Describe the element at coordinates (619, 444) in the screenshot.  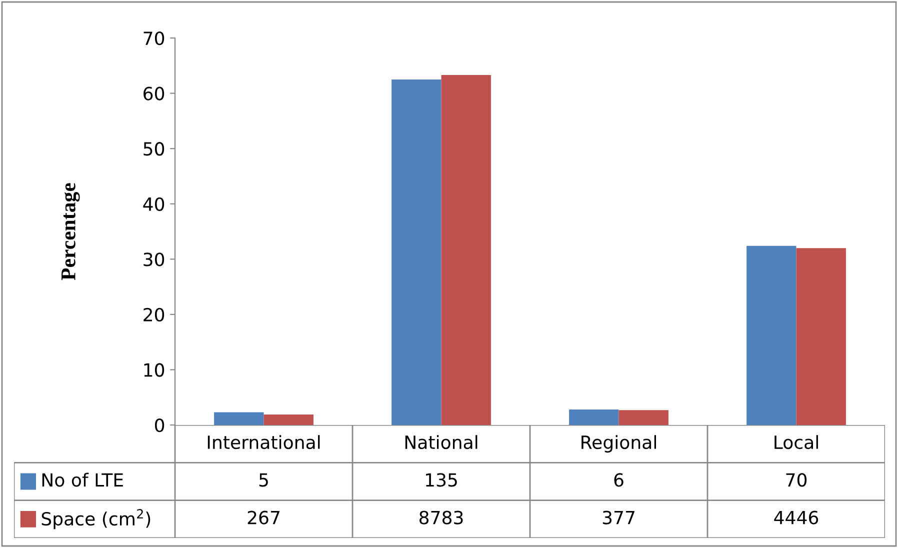
I see `x-tick-label: Regional` at that location.